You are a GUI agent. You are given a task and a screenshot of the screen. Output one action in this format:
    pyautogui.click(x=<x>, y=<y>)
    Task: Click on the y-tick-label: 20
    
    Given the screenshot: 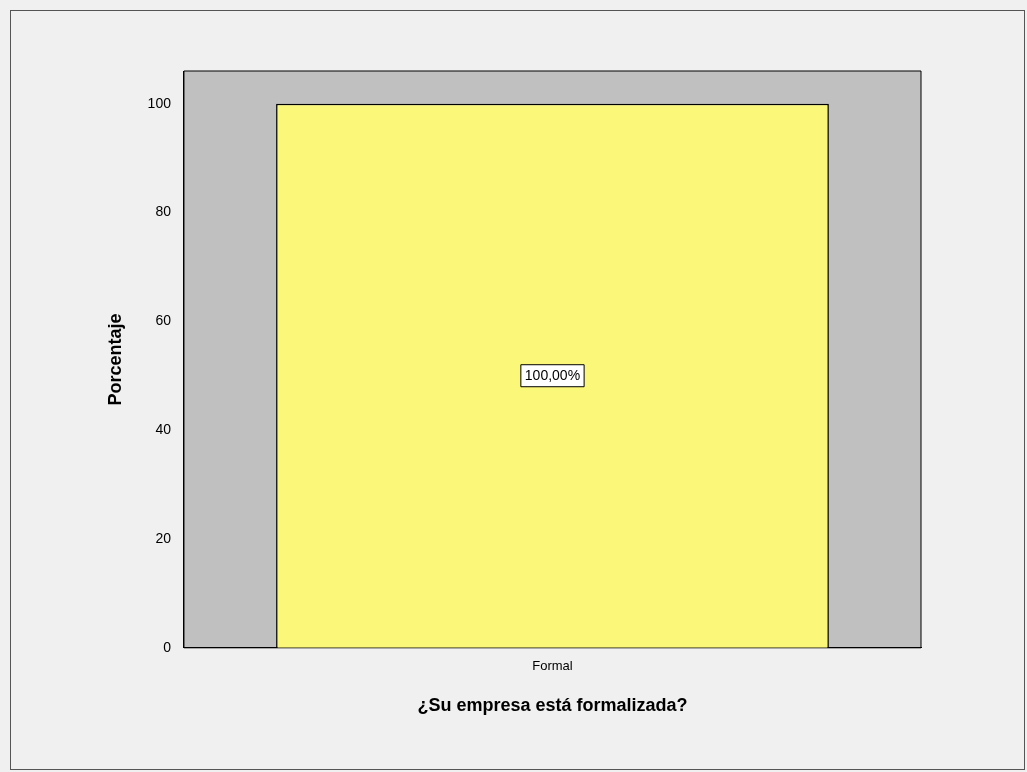 What is the action you would take?
    pyautogui.click(x=163, y=537)
    